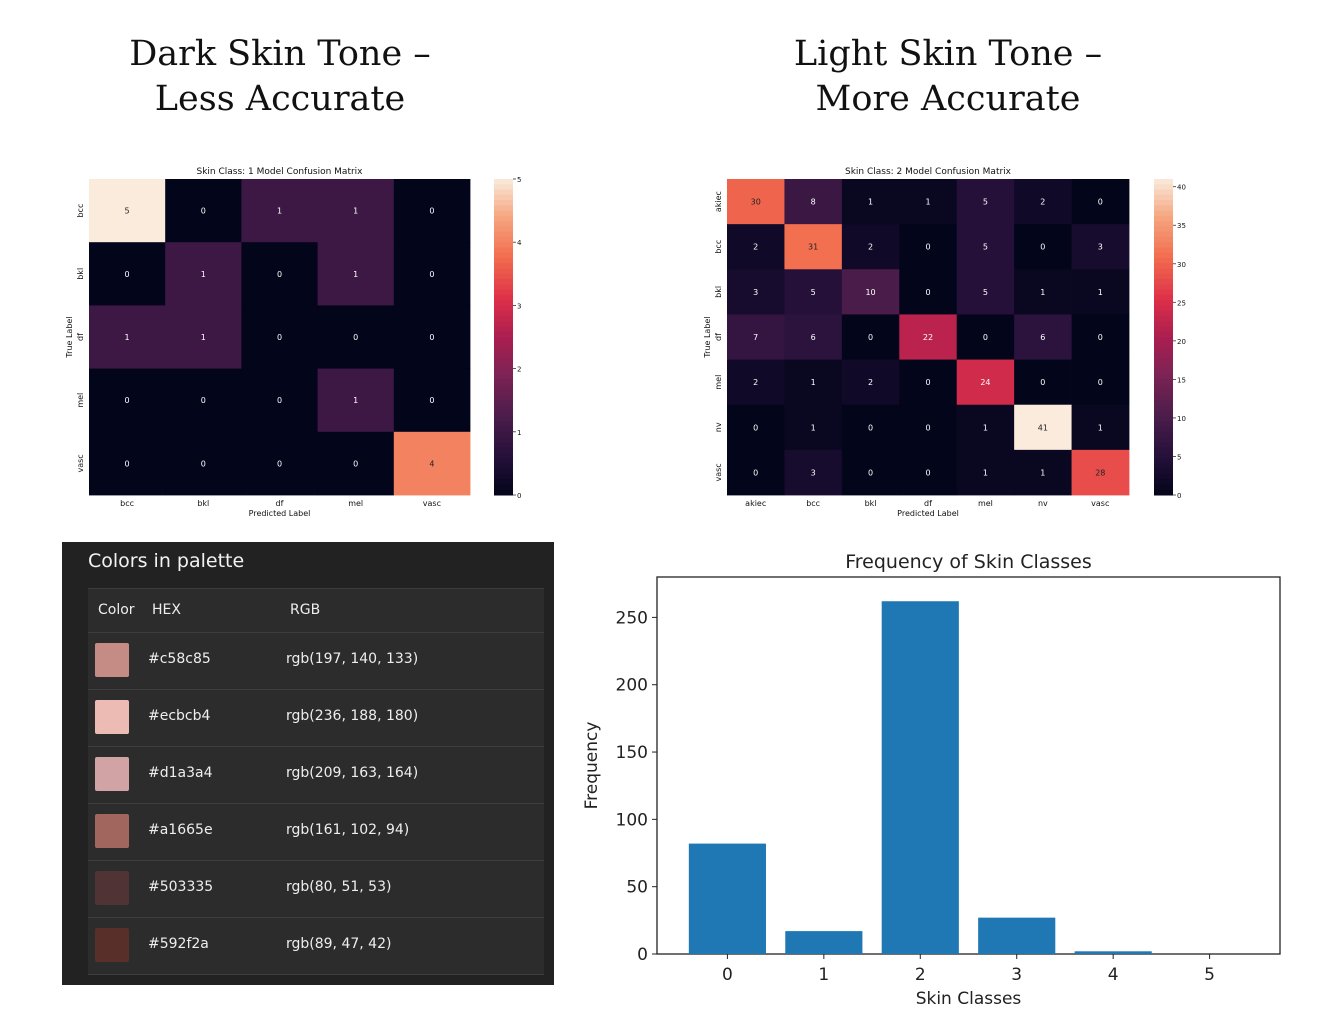 This screenshot has width=1344, height=1020. I want to click on hex-value: #503335, so click(181, 887).